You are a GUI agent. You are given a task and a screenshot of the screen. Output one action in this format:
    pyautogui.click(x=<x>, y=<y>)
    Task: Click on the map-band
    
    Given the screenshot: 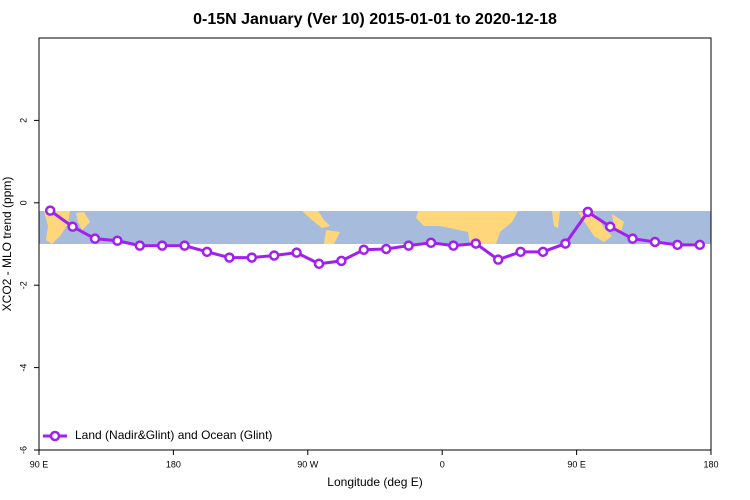 What is the action you would take?
    pyautogui.click(x=375, y=227)
    